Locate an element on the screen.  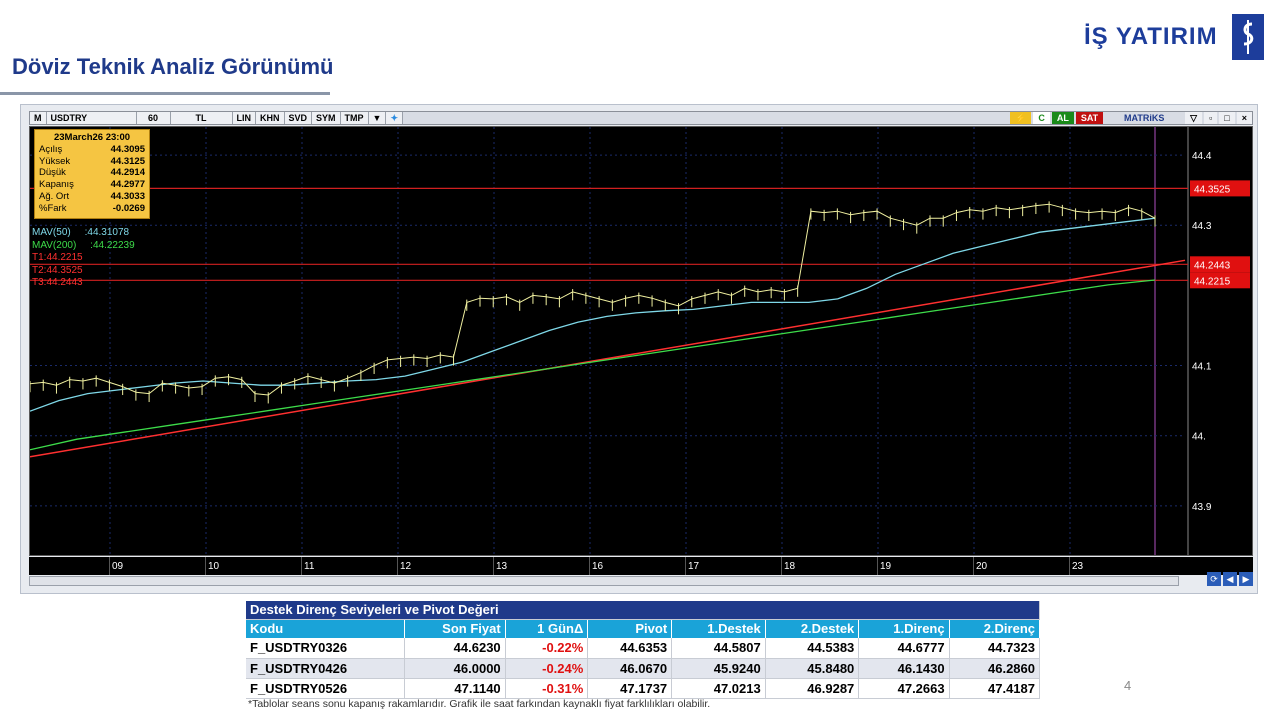
table-cell: 44.5807 is located at coordinates (718, 648).